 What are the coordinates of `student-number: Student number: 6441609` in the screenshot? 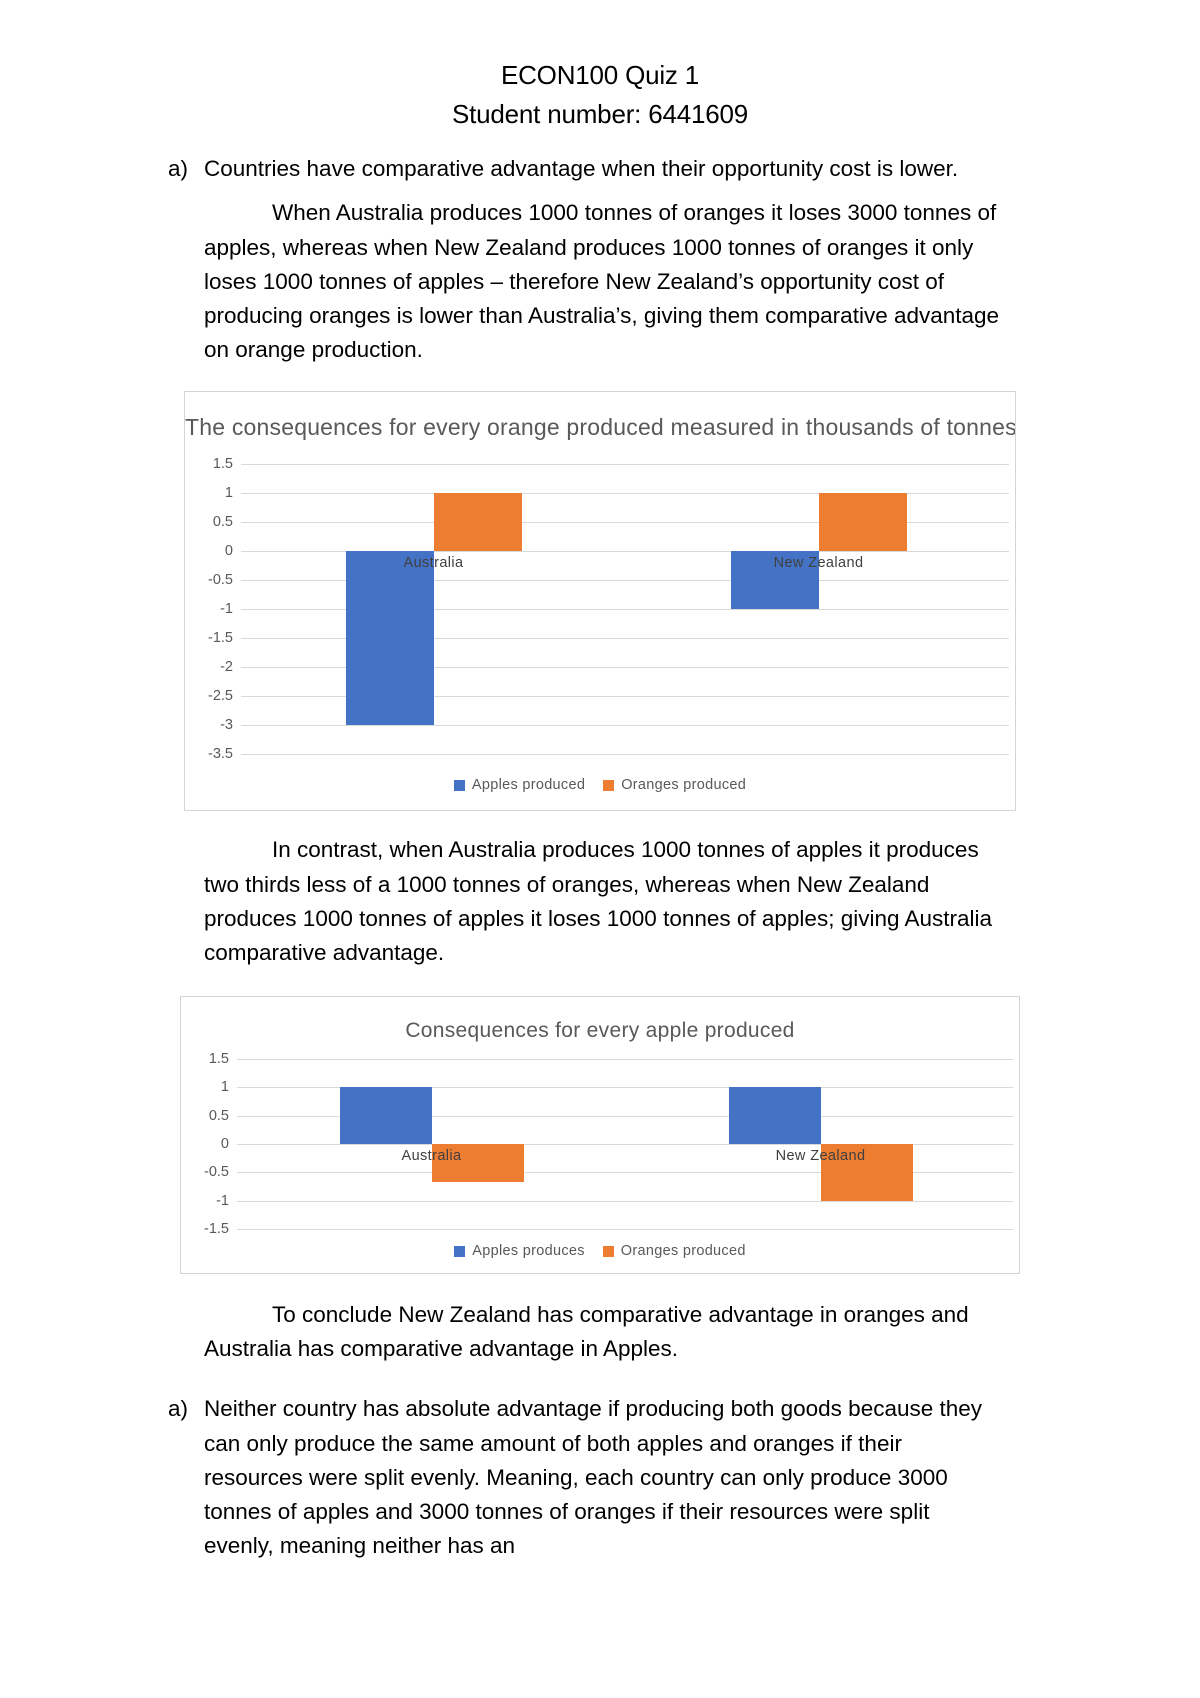 It's located at (600, 114).